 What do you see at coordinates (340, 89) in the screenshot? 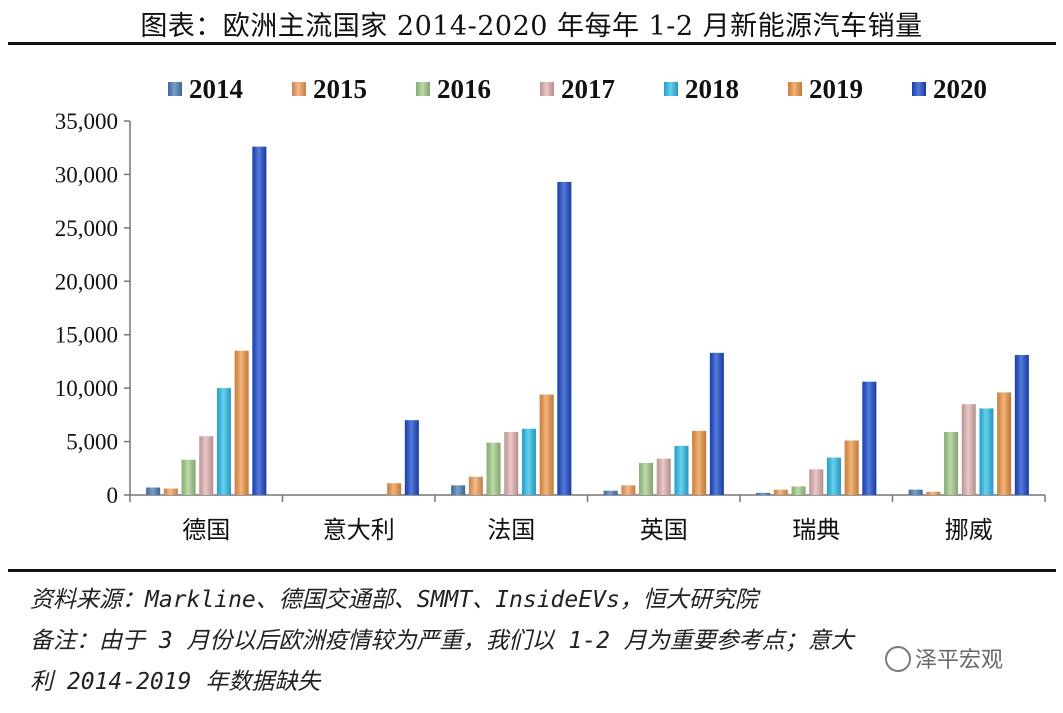
I see `legend-label: 2015` at bounding box center [340, 89].